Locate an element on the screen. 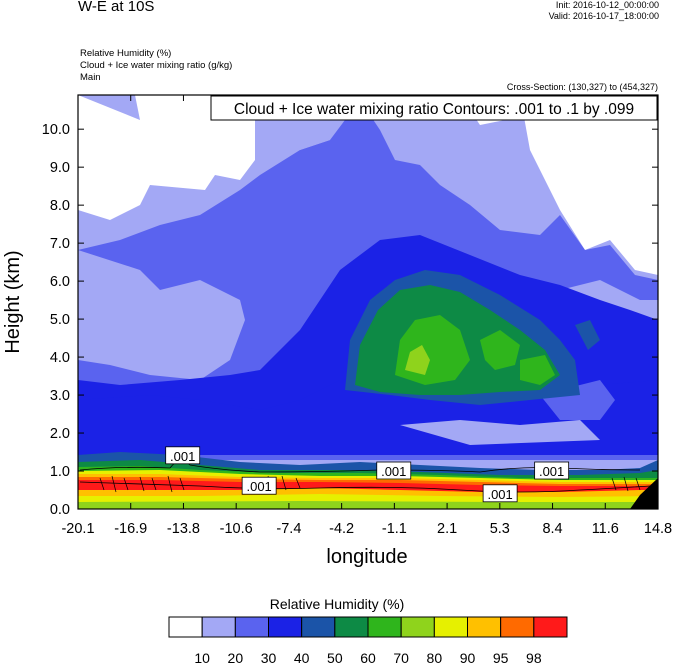 The image size is (674, 667). colorbar-level: 50 is located at coordinates (335, 658).